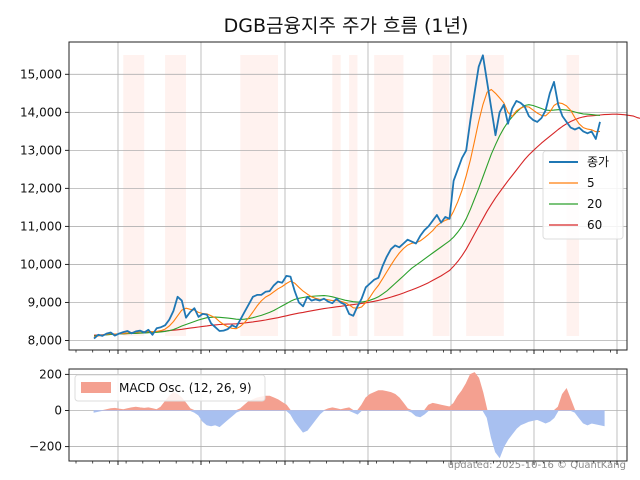 This screenshot has width=640, height=480. What do you see at coordinates (346, 26) in the screenshot?
I see `chart-title: DGB금융지주 주가 흐름 (1년)` at bounding box center [346, 26].